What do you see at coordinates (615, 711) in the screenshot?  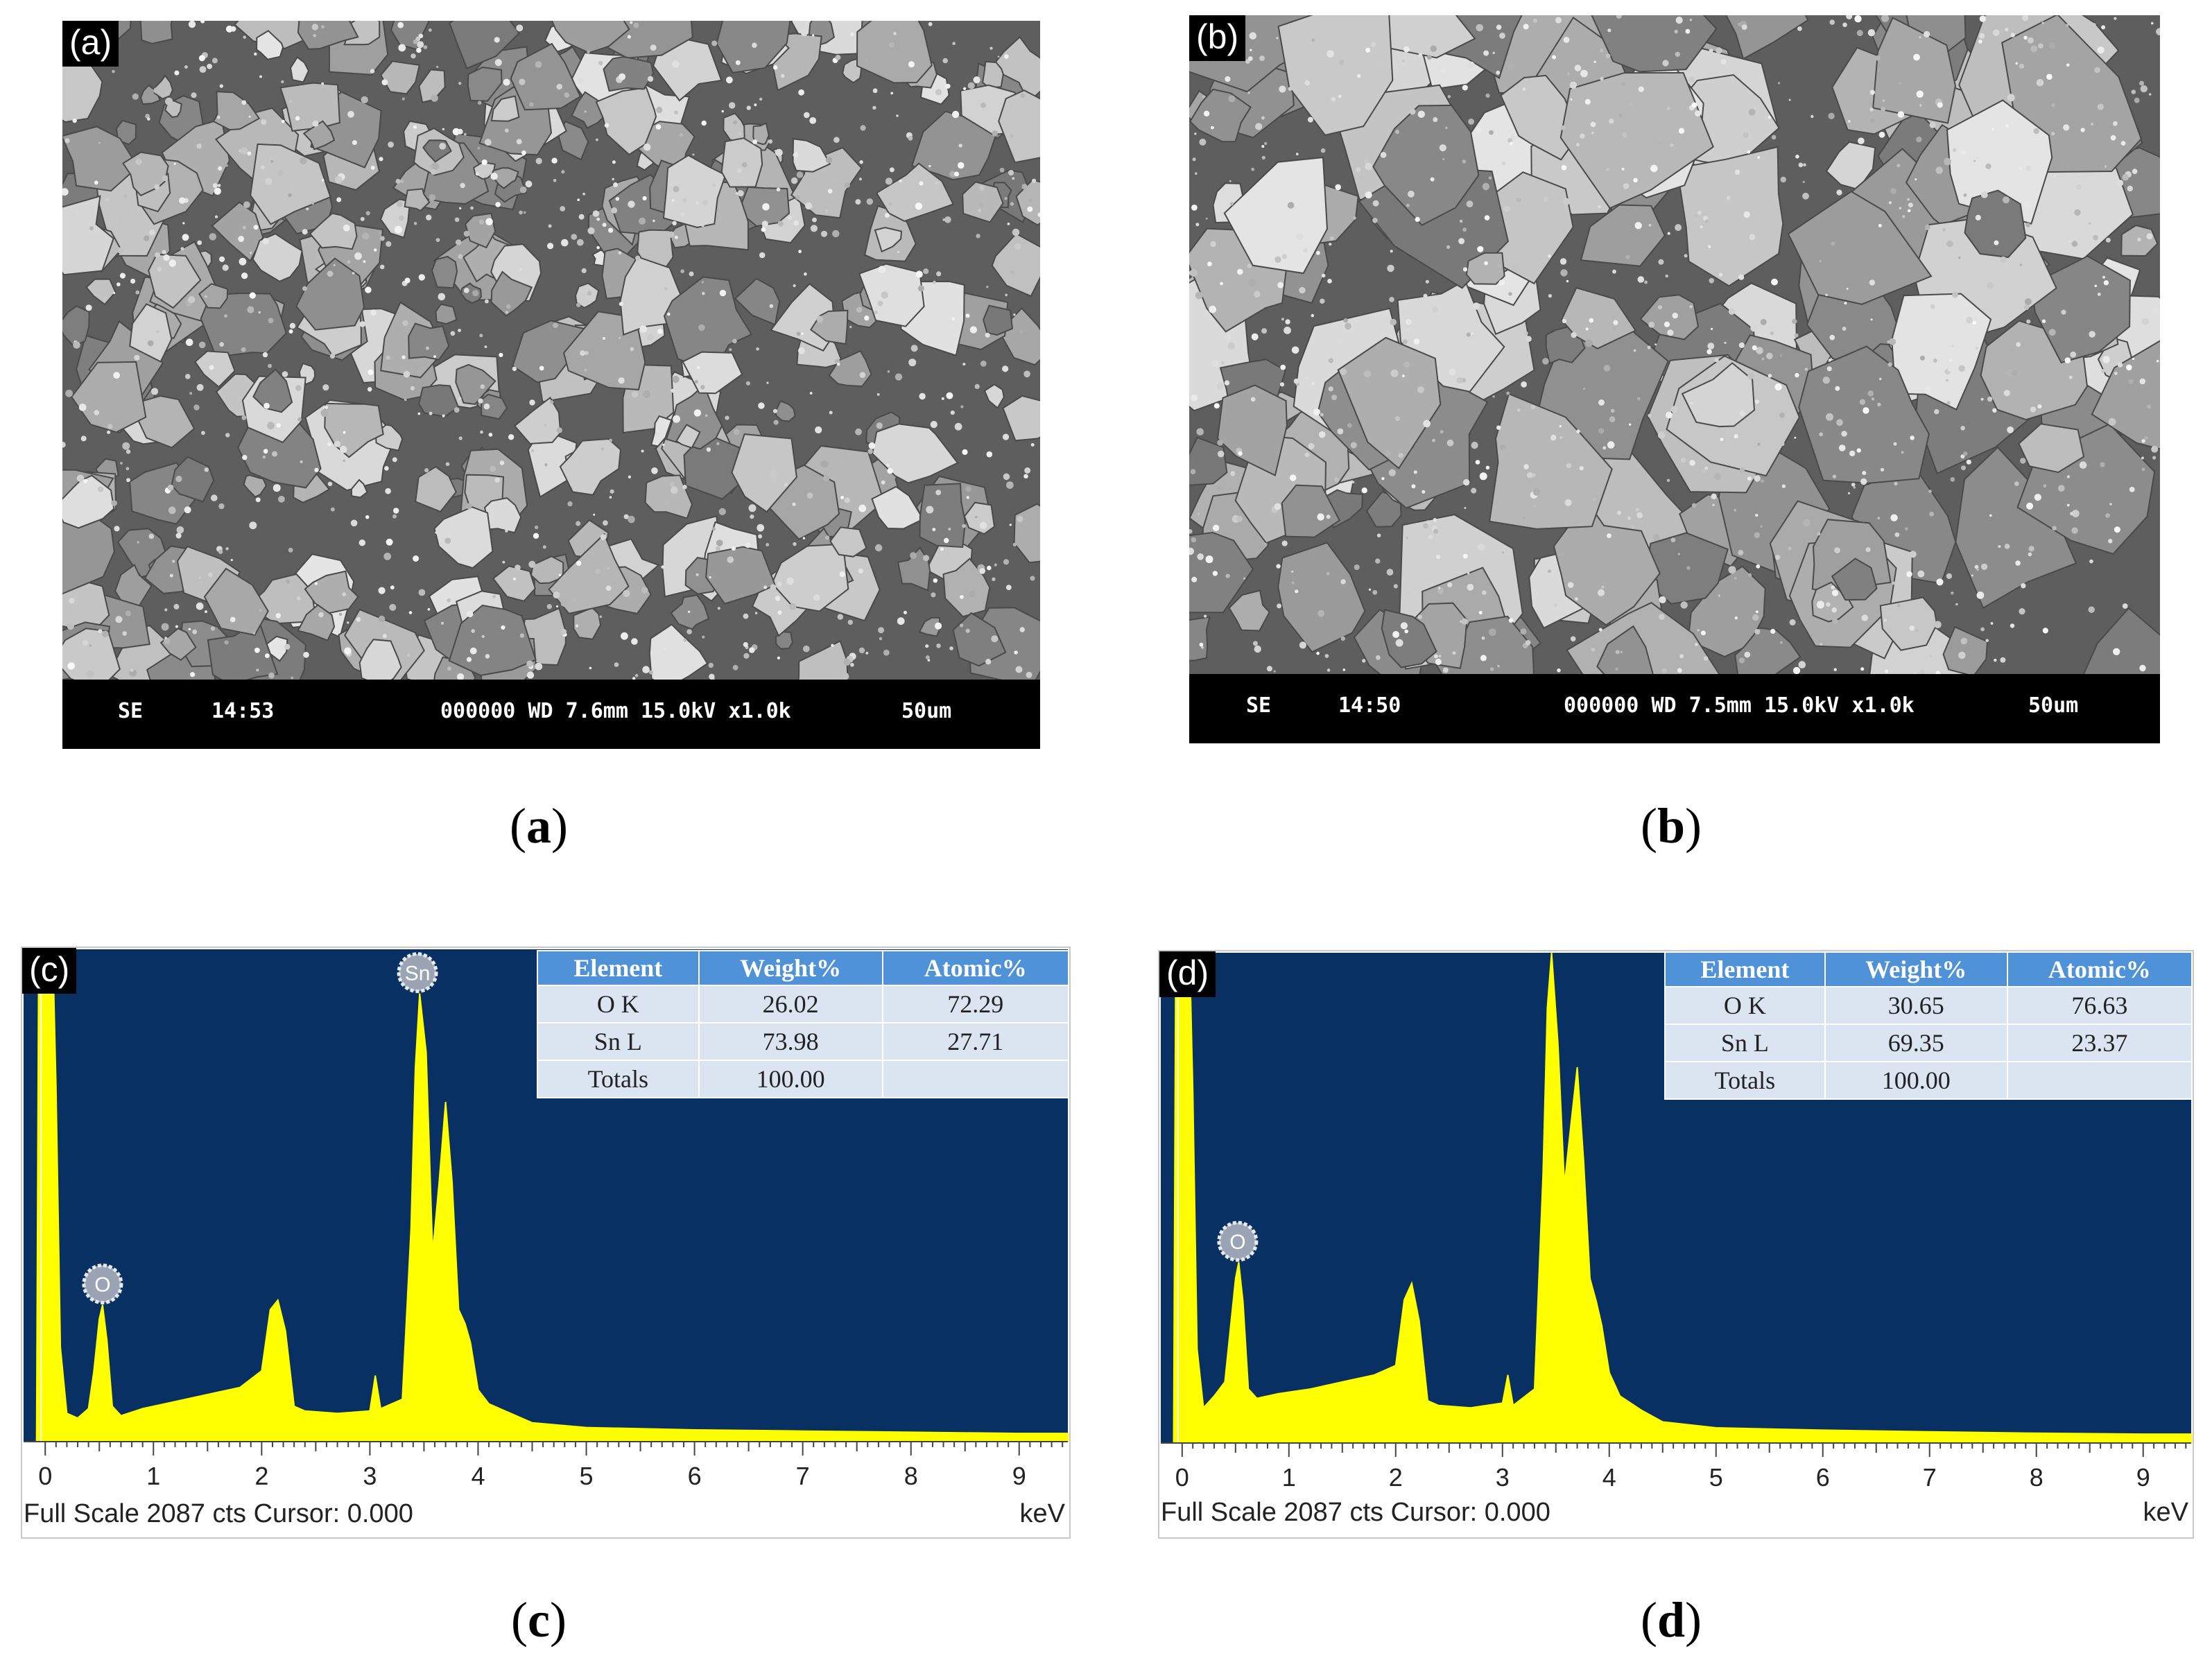 I see `sem-info: 000000 WD 7.6mm 15.0kV x1.0k` at bounding box center [615, 711].